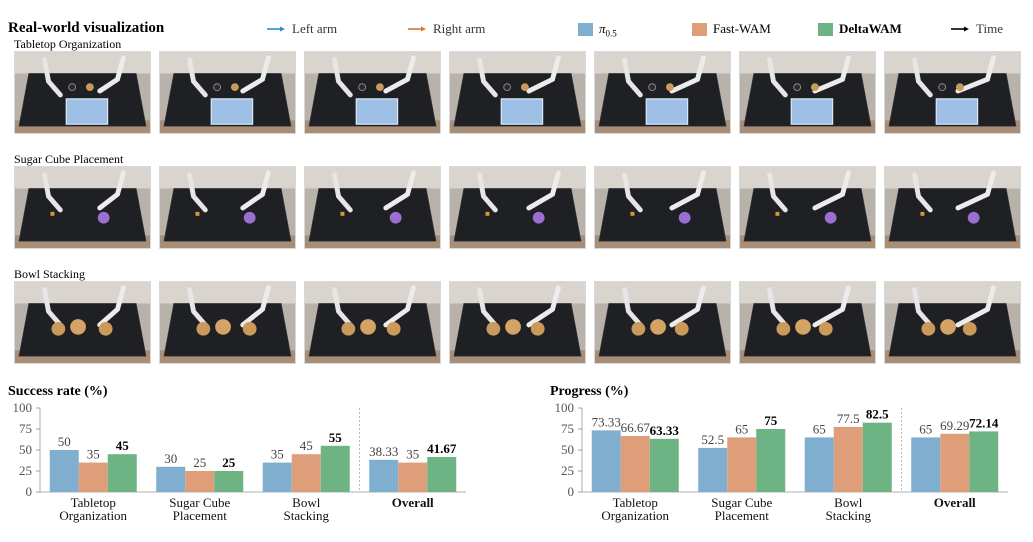 This screenshot has width=1033, height=542. Describe the element at coordinates (93, 502) in the screenshot. I see `success-category-label: Tabletop` at that location.